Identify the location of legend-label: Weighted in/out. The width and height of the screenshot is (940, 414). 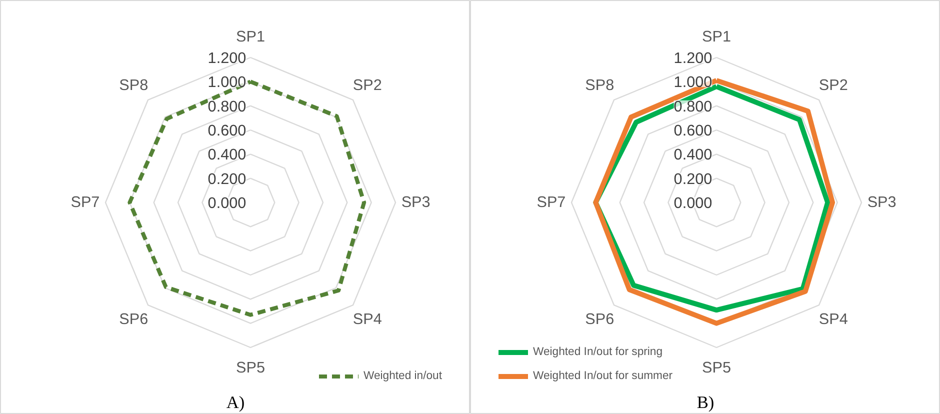
(402, 376).